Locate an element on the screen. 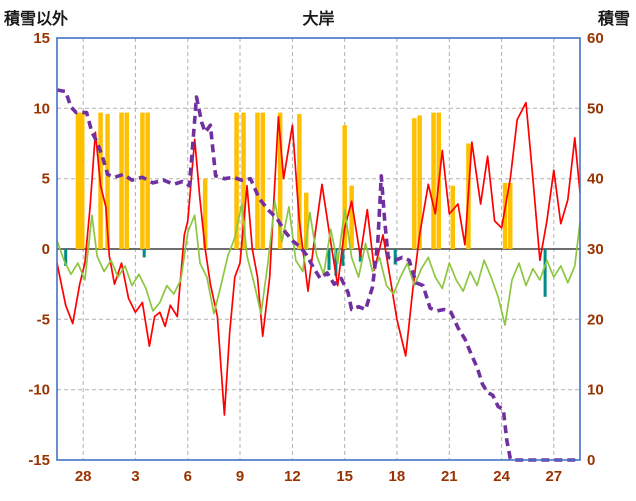 Image resolution: width=636 pixels, height=501 pixels. chart-title: 大岸 is located at coordinates (318, 19).